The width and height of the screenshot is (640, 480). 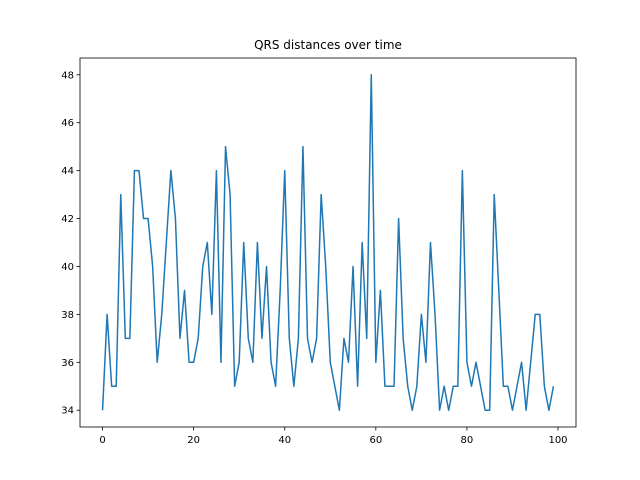 What do you see at coordinates (193, 440) in the screenshot?
I see `x-tick-label: 20` at bounding box center [193, 440].